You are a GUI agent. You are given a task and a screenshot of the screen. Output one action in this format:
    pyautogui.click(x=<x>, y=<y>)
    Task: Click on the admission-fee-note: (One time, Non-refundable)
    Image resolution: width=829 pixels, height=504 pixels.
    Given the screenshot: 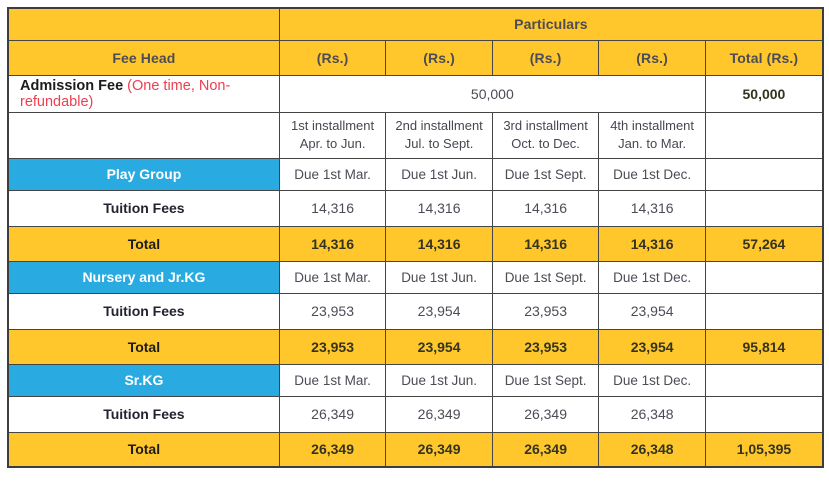 What is the action you would take?
    pyautogui.click(x=125, y=93)
    